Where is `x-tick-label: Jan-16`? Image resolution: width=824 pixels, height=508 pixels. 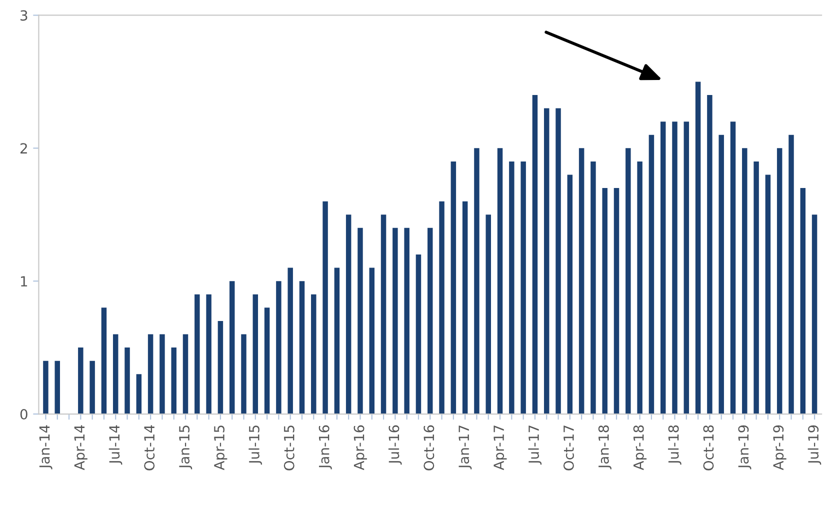 x-tick-label: Jan-16 is located at coordinates (325, 447).